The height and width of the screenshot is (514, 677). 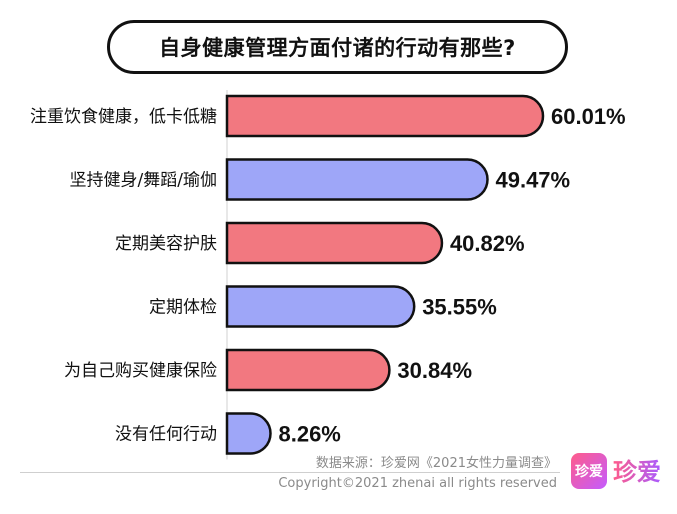 I want to click on category-label: 为自己购买健康保险, so click(x=140, y=371).